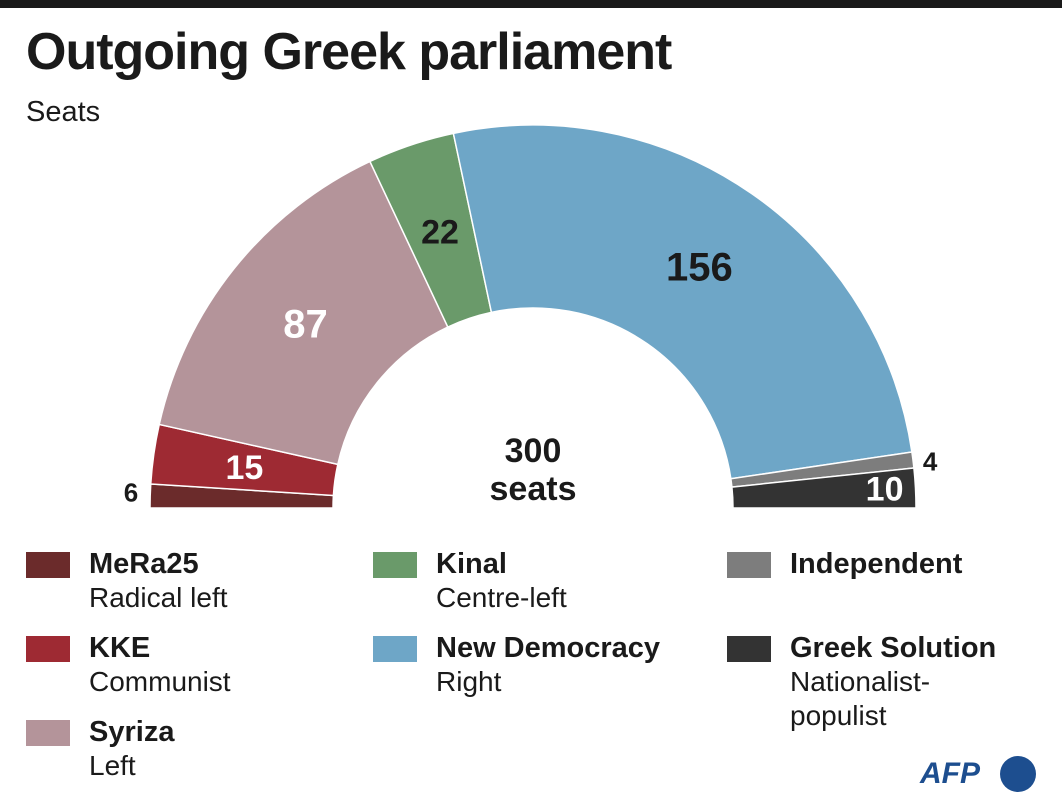 The width and height of the screenshot is (1062, 812). I want to click on seat-segment-syriza, so click(303, 313).